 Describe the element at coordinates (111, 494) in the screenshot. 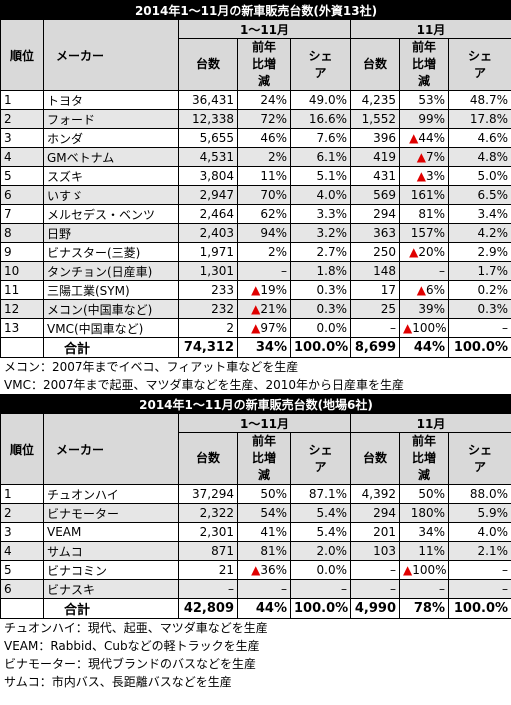

I see `maker-cell: チュオンハイ` at that location.